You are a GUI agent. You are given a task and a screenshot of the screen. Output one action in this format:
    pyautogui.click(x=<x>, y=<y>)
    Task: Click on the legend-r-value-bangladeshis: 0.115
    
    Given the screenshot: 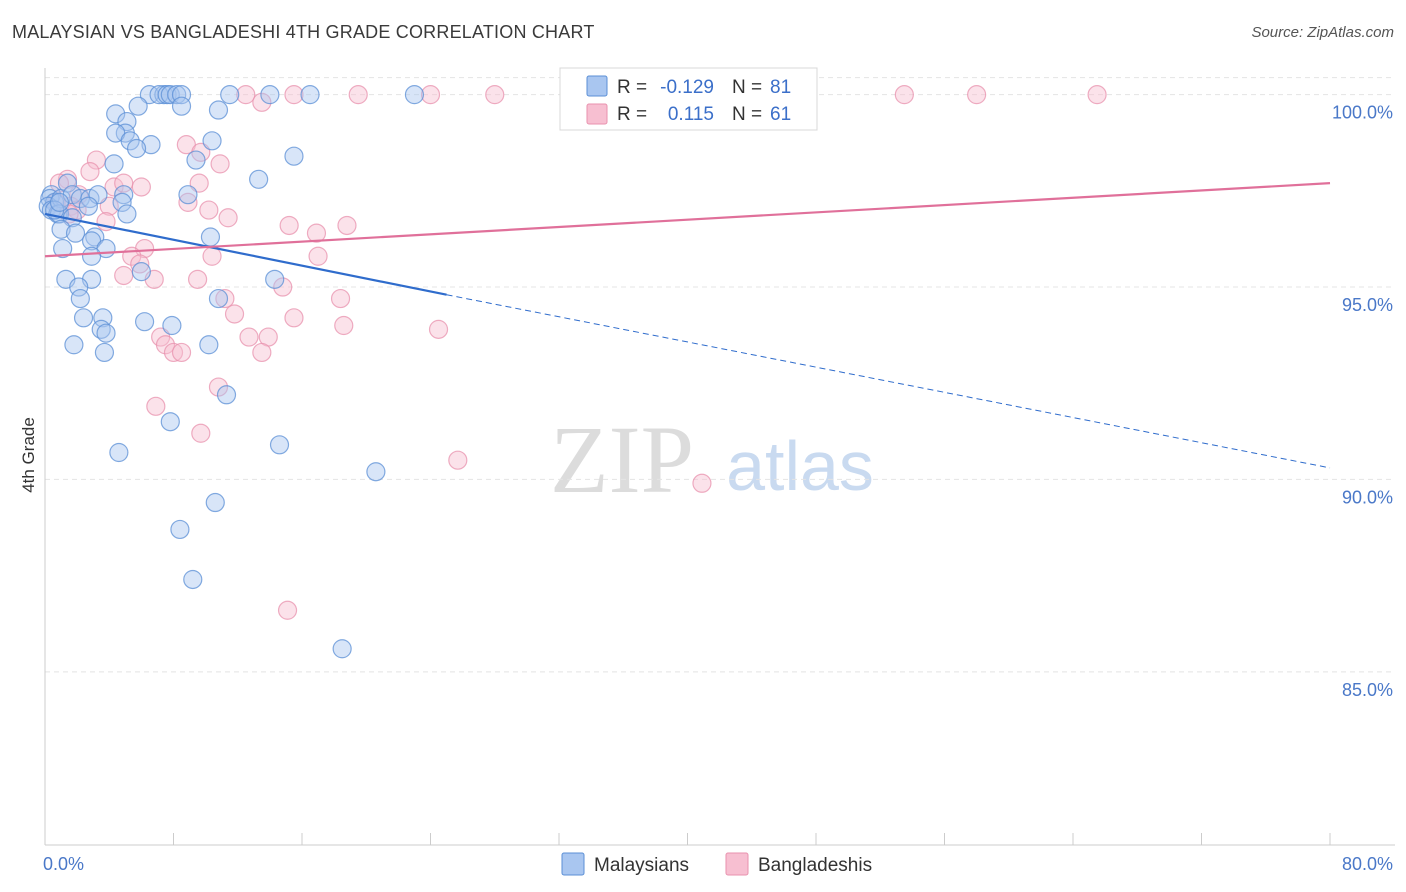 What is the action you would take?
    pyautogui.click(x=691, y=114)
    